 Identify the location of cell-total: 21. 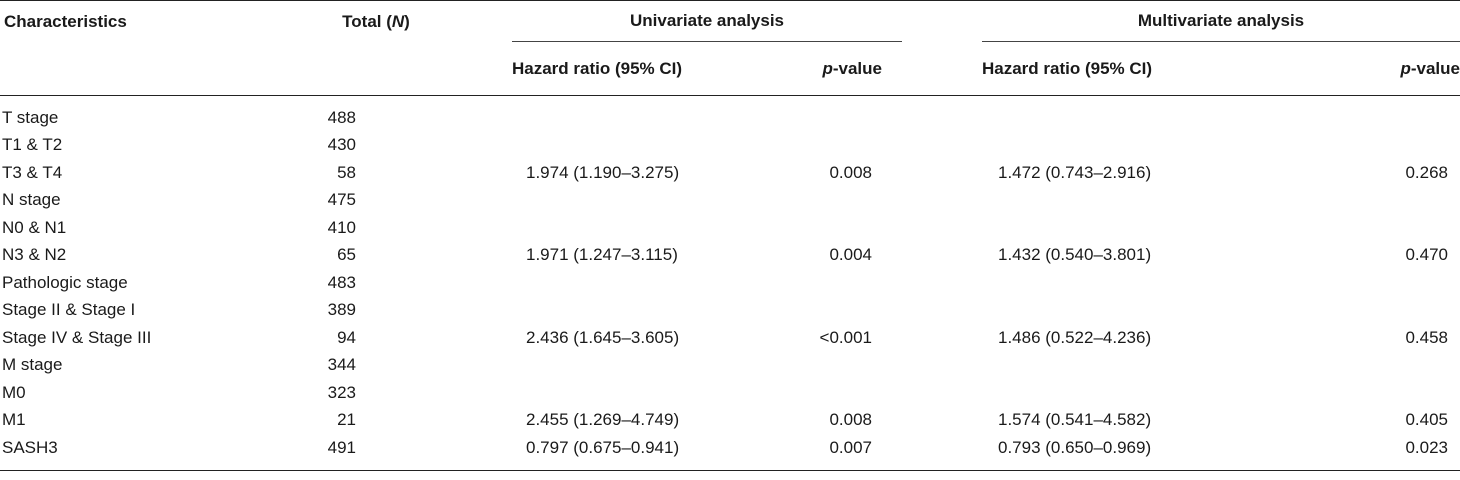
(346, 420).